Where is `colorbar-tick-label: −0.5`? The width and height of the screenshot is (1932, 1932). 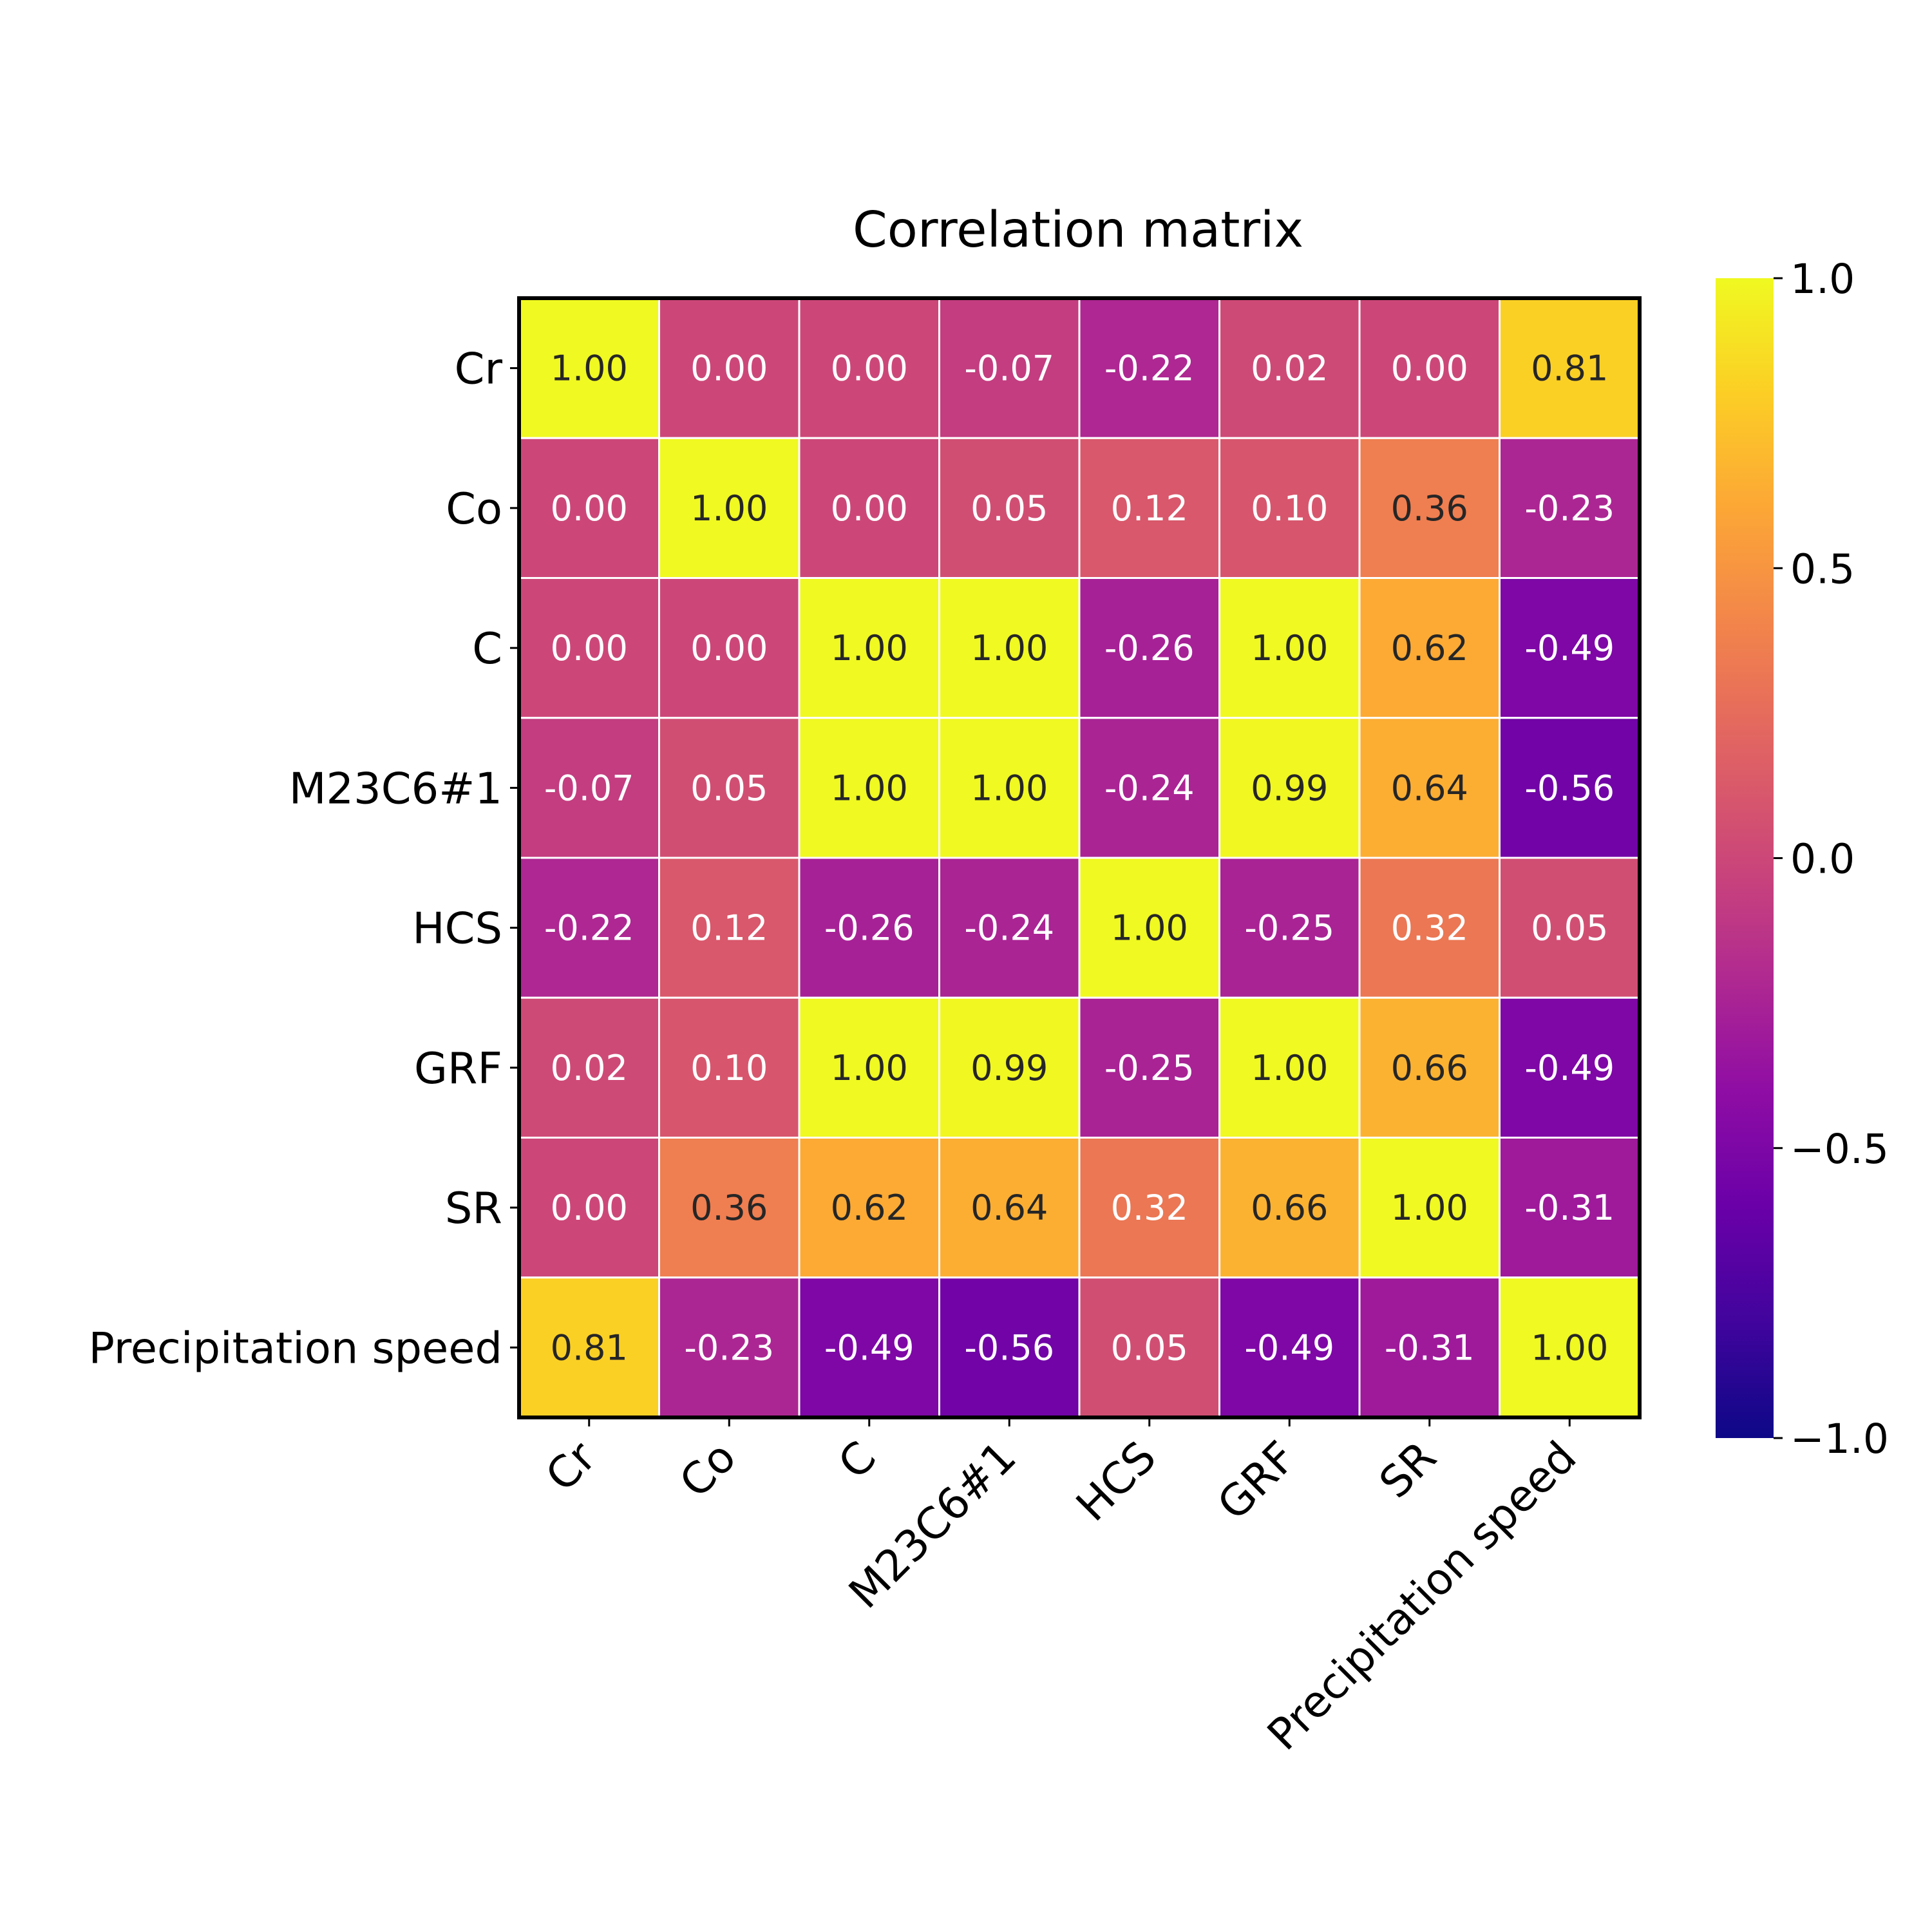
colorbar-tick-label: −0.5 is located at coordinates (1839, 1149).